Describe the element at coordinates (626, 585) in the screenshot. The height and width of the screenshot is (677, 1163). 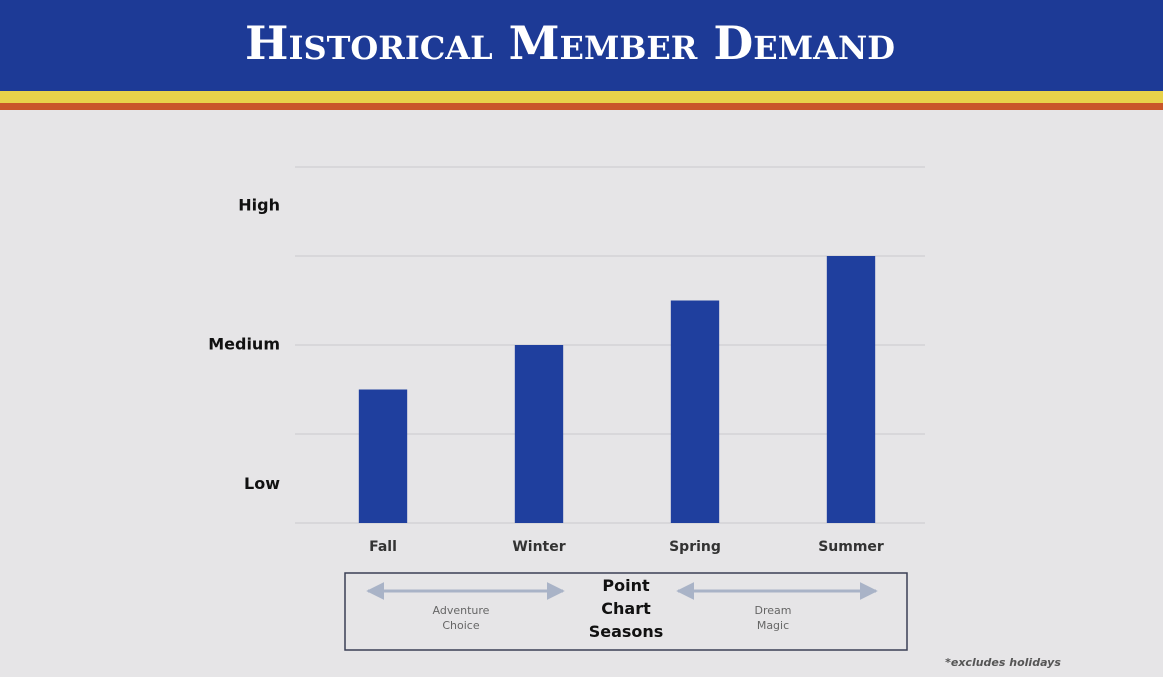
I see `seasons-label-line: Point` at that location.